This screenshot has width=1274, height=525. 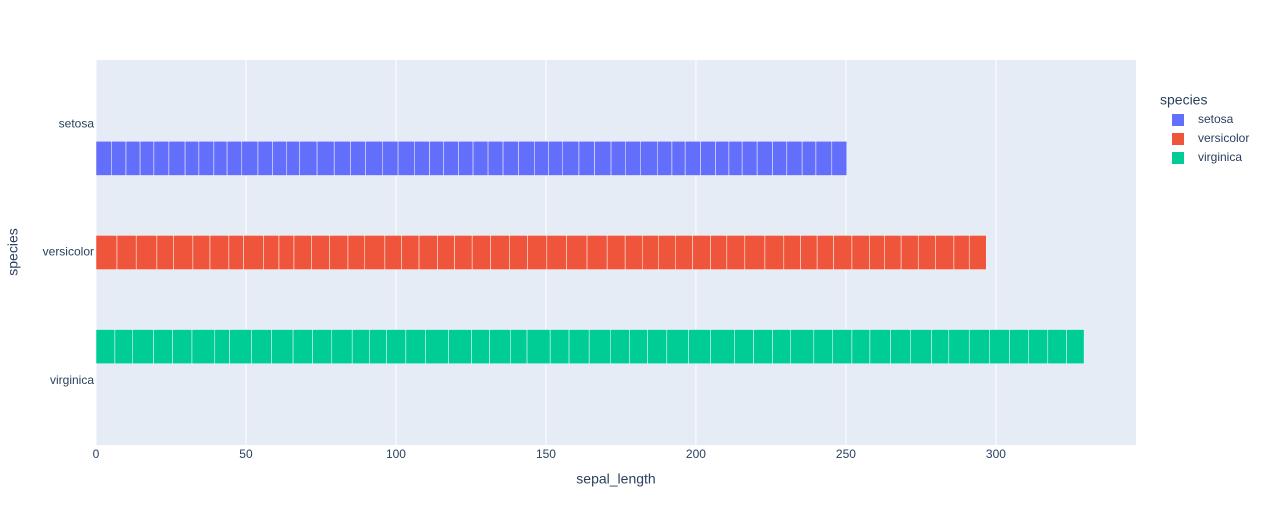 I want to click on legend-label: virginica, so click(x=1220, y=157).